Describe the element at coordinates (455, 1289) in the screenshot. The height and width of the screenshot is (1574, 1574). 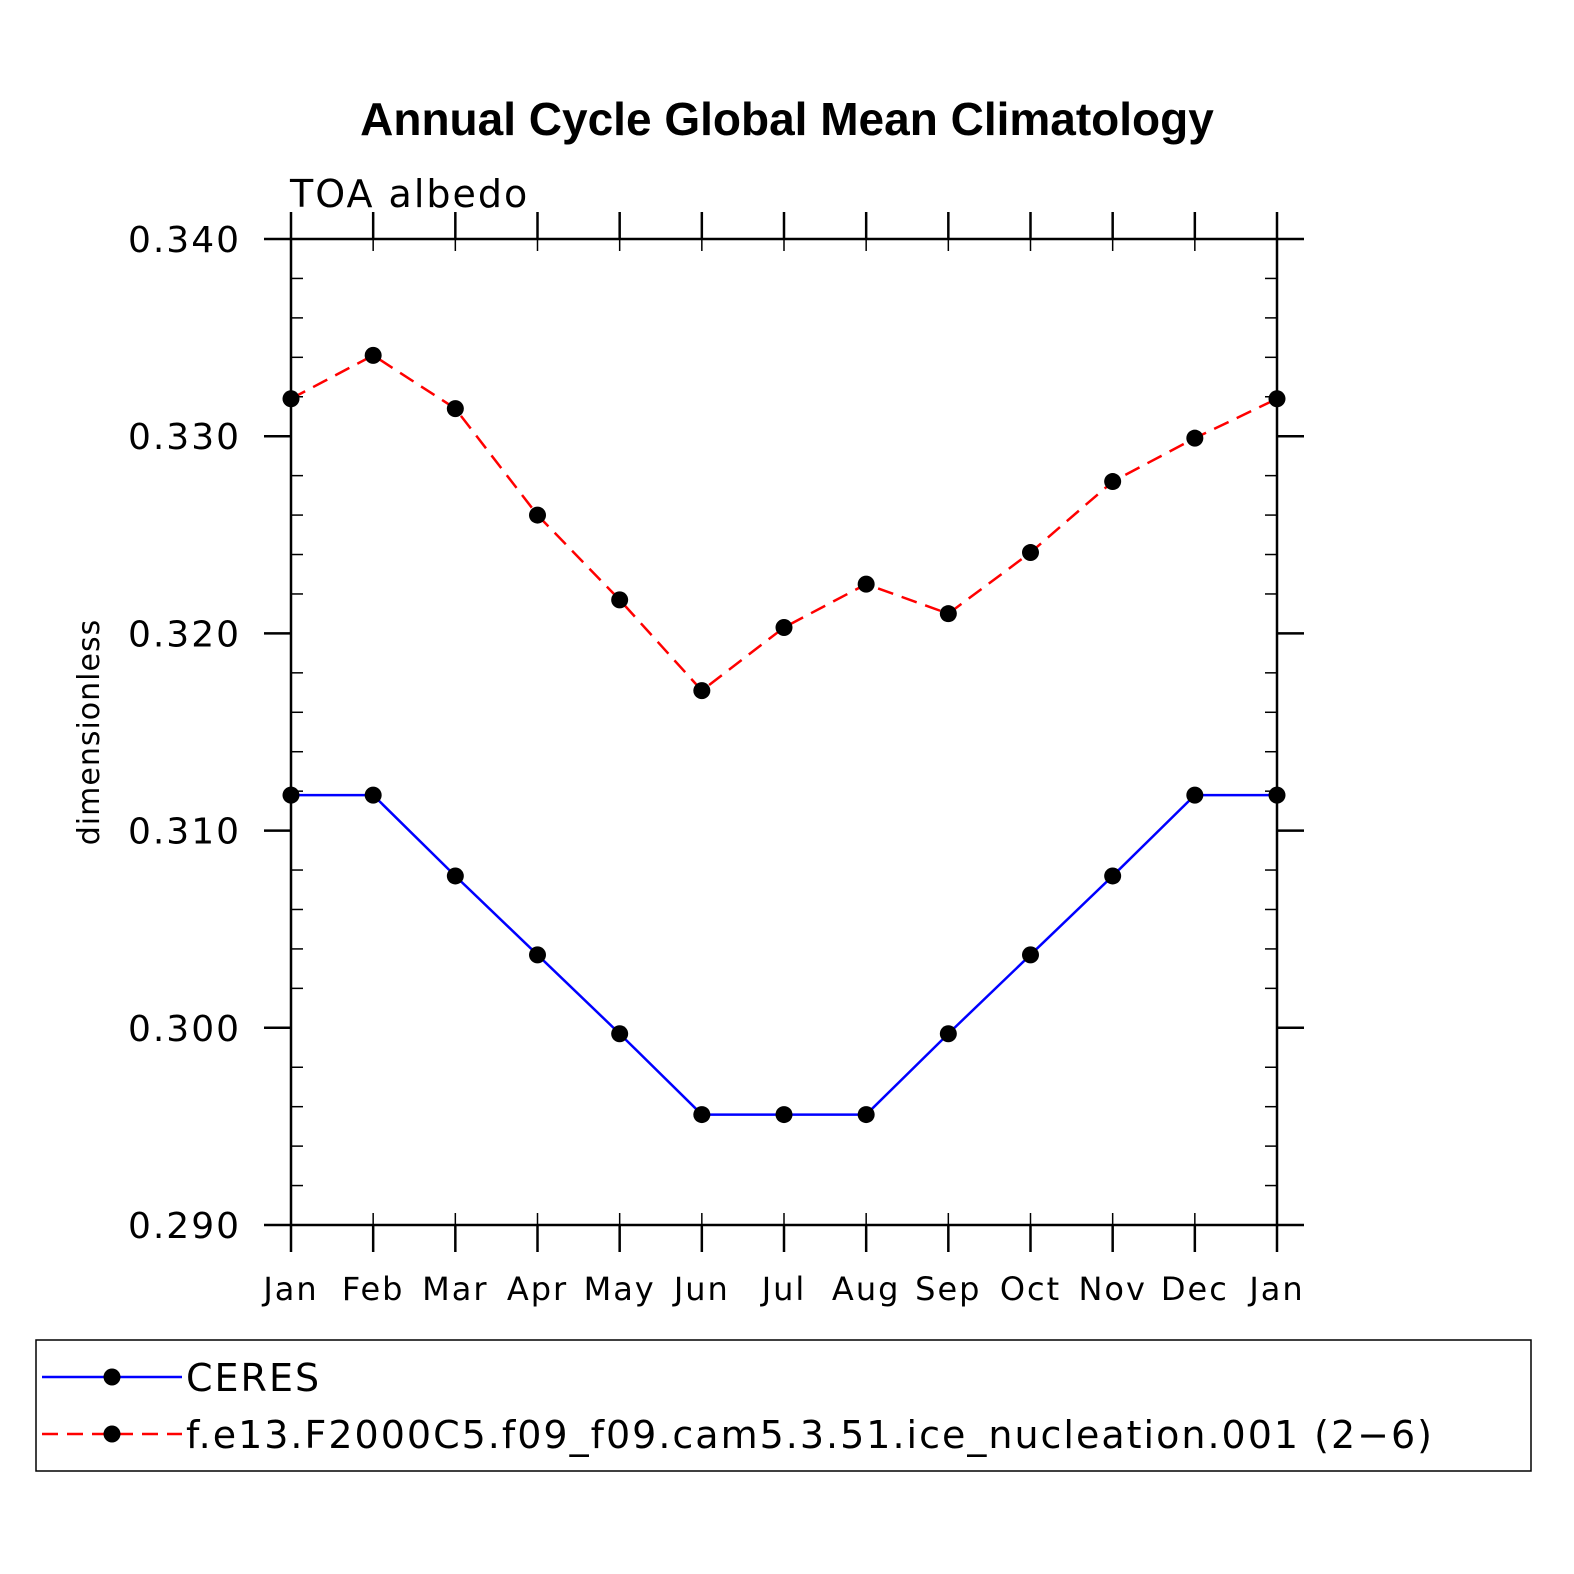
I see `x-tick-label: Mar` at that location.